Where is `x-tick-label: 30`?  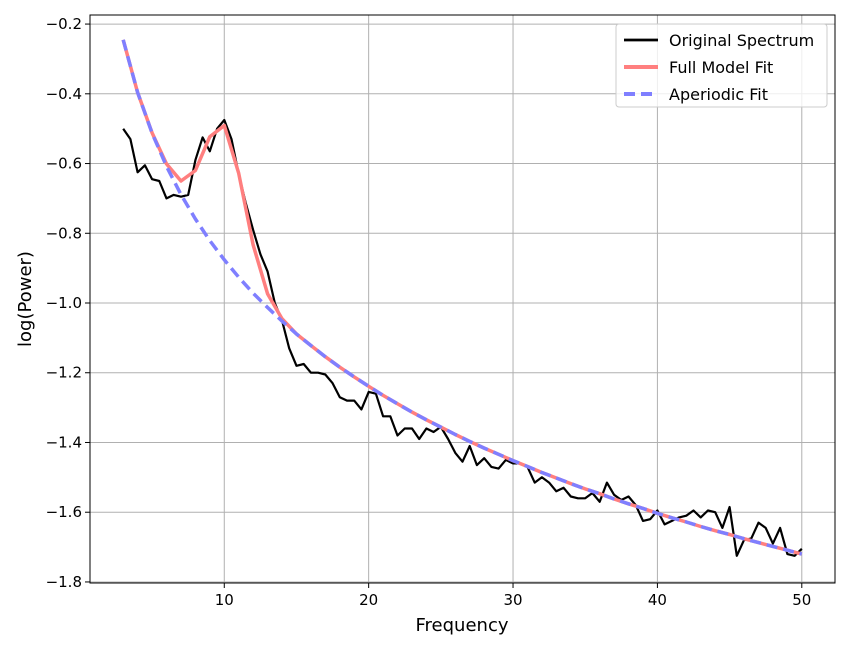
x-tick-label: 30 is located at coordinates (512, 600).